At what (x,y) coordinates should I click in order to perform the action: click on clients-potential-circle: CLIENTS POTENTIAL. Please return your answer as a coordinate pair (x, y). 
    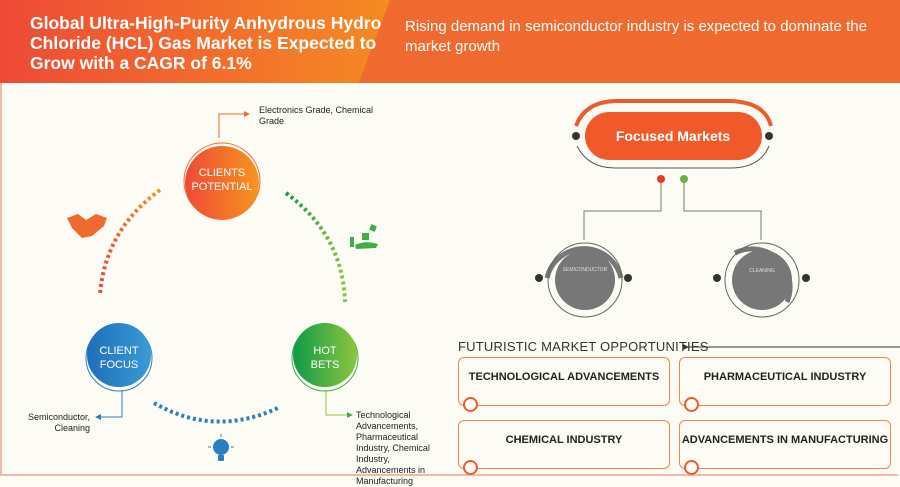
    Looking at the image, I should click on (222, 181).